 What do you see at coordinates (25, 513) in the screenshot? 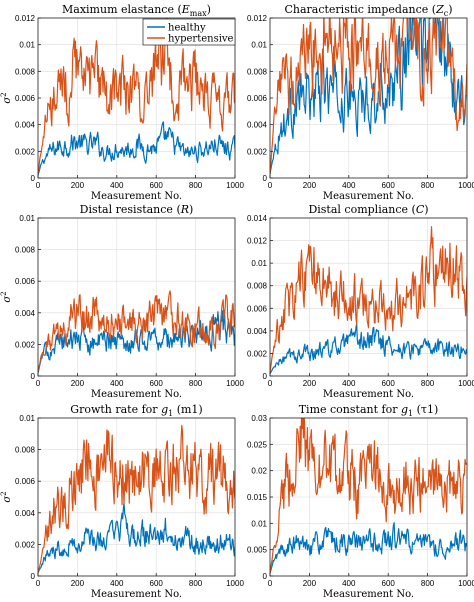
I see `y-tick-label: 0.004` at bounding box center [25, 513].